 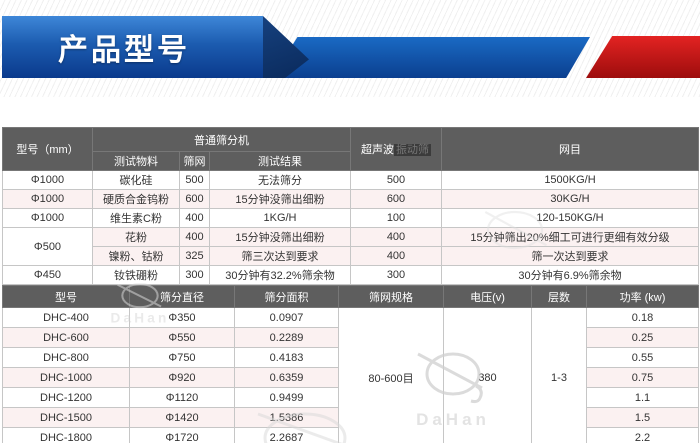 What do you see at coordinates (66, 317) in the screenshot?
I see `cell-model: DHC-400` at bounding box center [66, 317].